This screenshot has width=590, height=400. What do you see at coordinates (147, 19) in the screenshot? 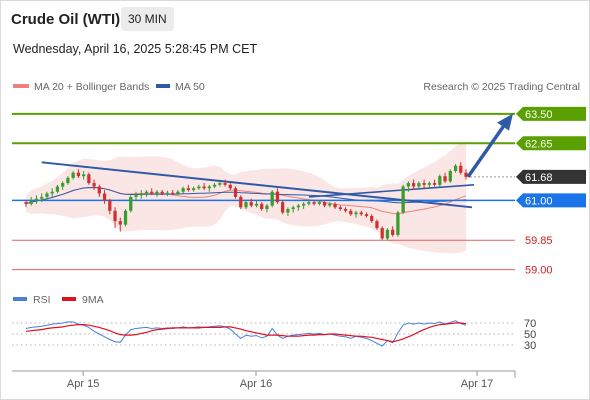
I see `timeframe-badge: 30 MIN` at bounding box center [147, 19].